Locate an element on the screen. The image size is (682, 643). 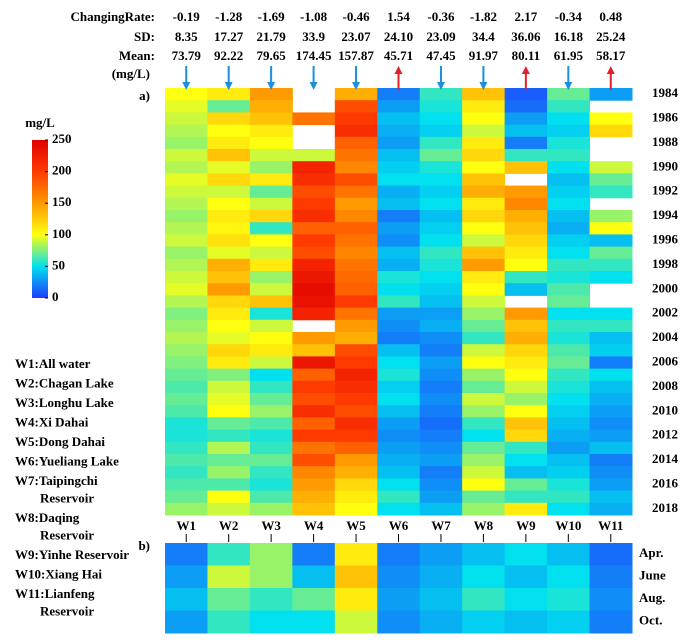
column-label: W11 is located at coordinates (610, 525).